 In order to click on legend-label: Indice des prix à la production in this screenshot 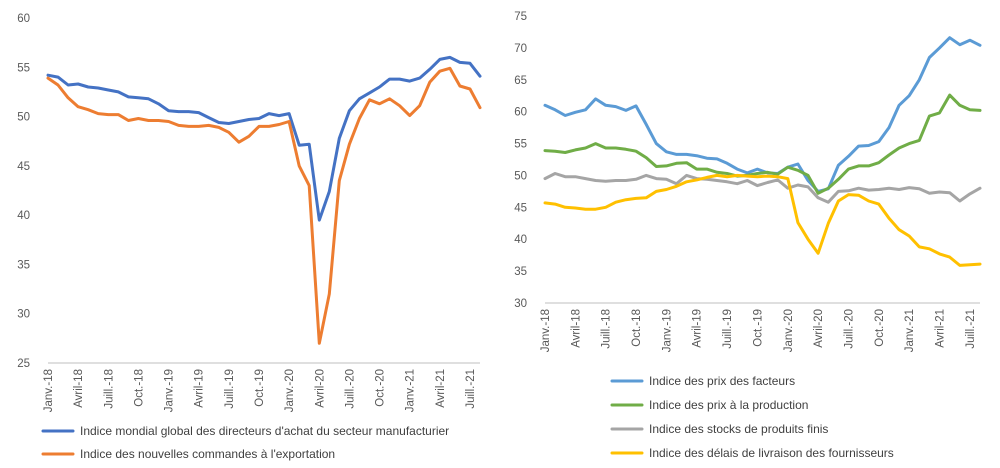, I will do `click(728, 405)`.